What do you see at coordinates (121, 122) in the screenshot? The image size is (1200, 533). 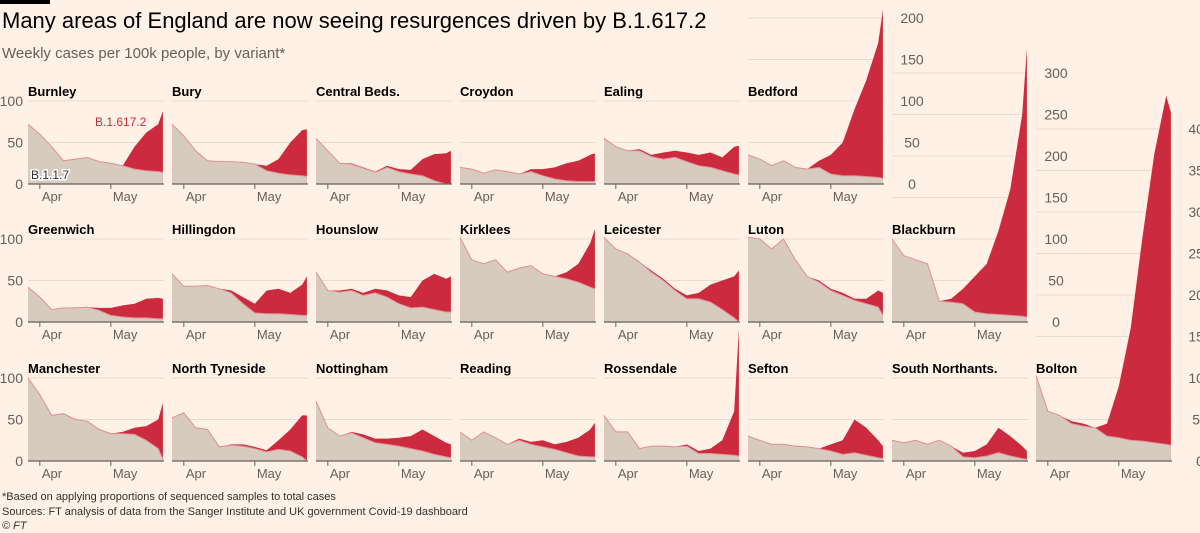 I see `label-b16172: B.1.617.2` at bounding box center [121, 122].